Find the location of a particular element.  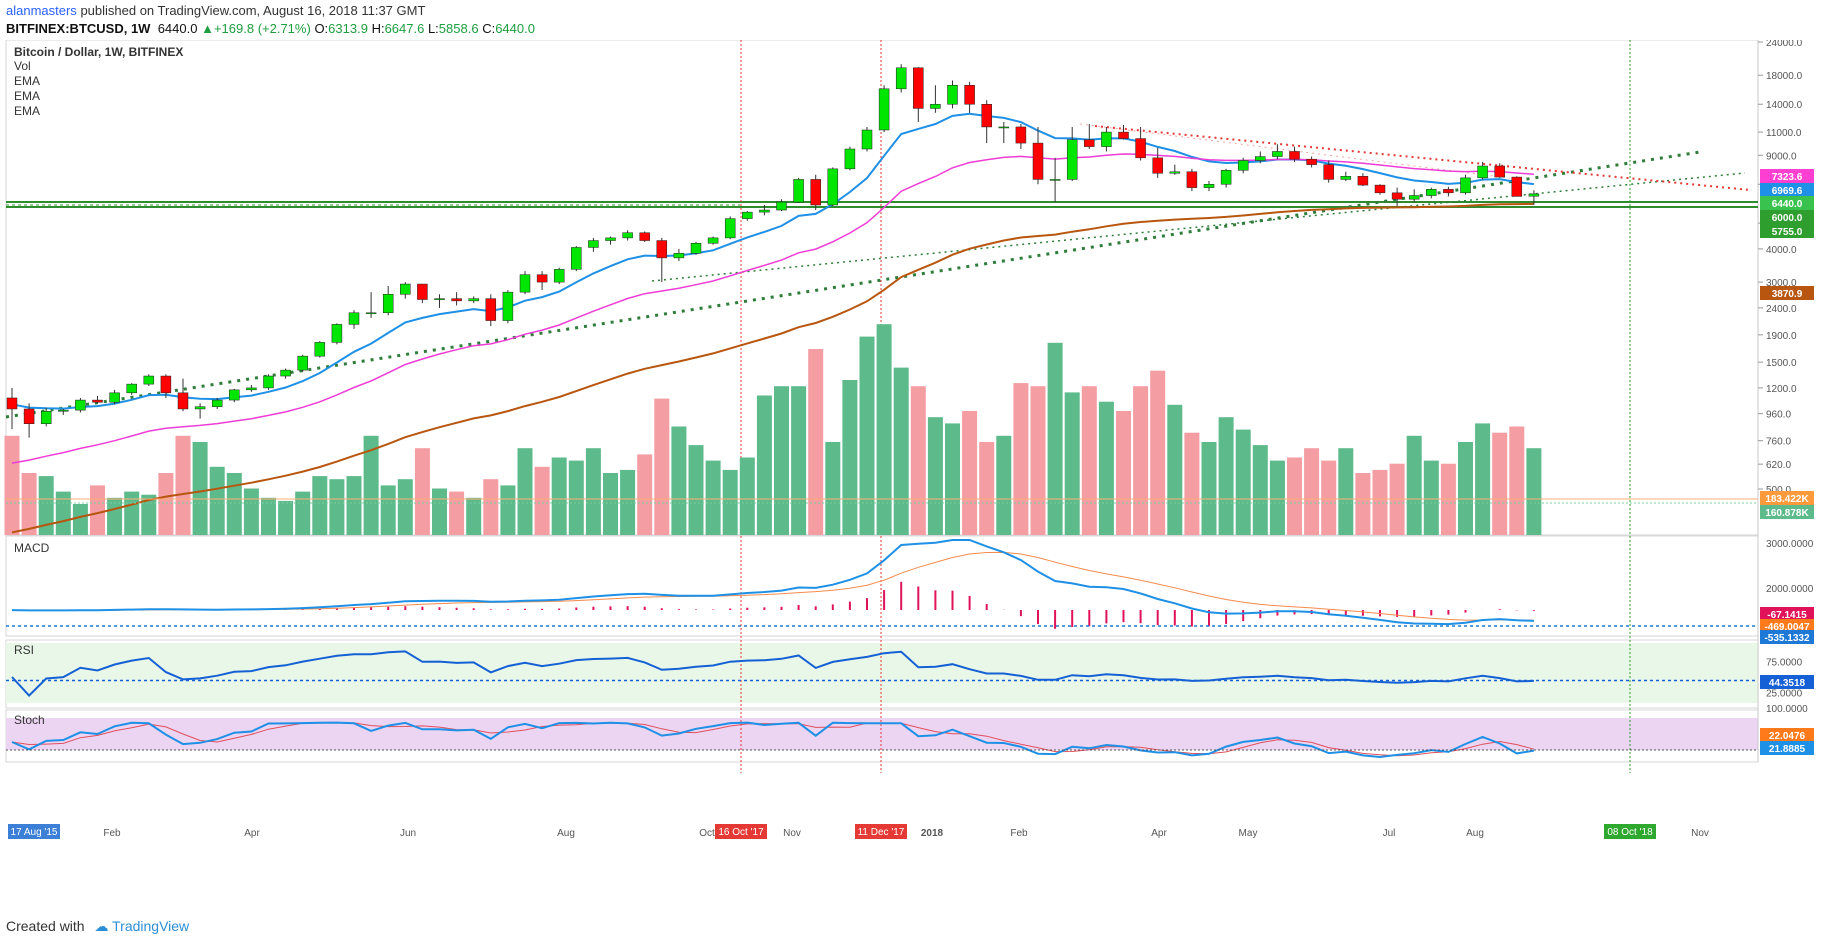

time-tick-label: Aug is located at coordinates (566, 833).